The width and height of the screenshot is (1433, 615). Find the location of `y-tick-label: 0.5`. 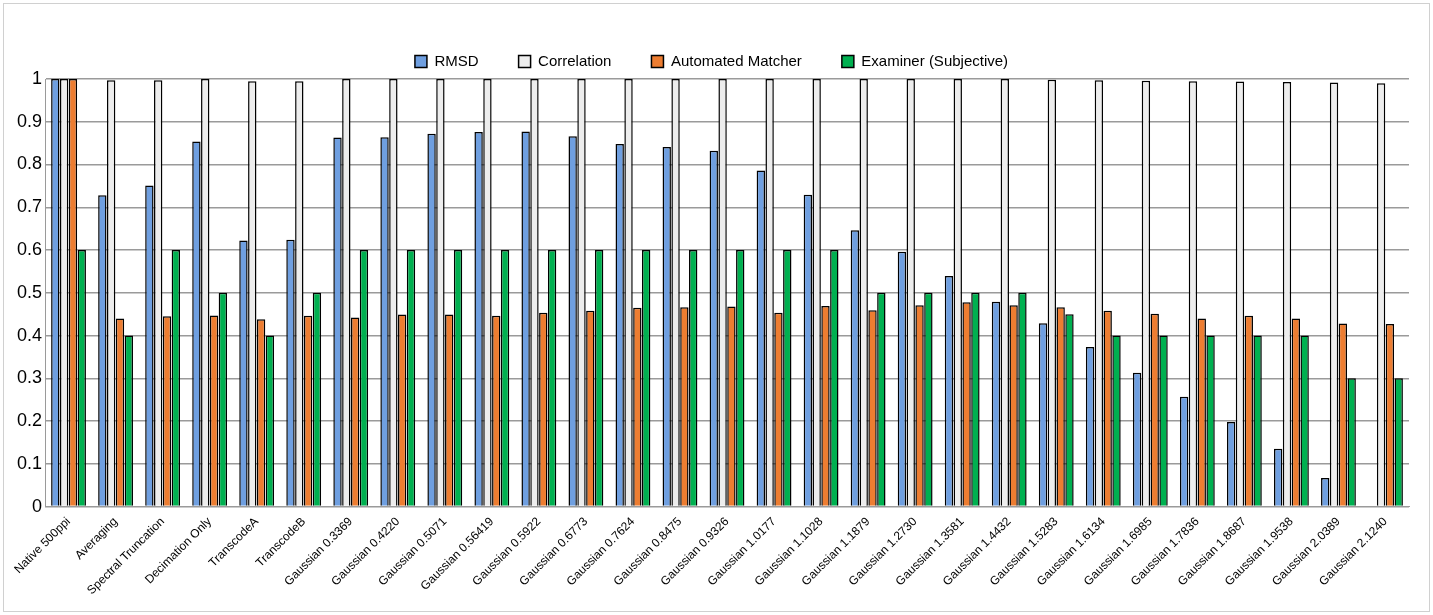

y-tick-label: 0.5 is located at coordinates (29, 291).